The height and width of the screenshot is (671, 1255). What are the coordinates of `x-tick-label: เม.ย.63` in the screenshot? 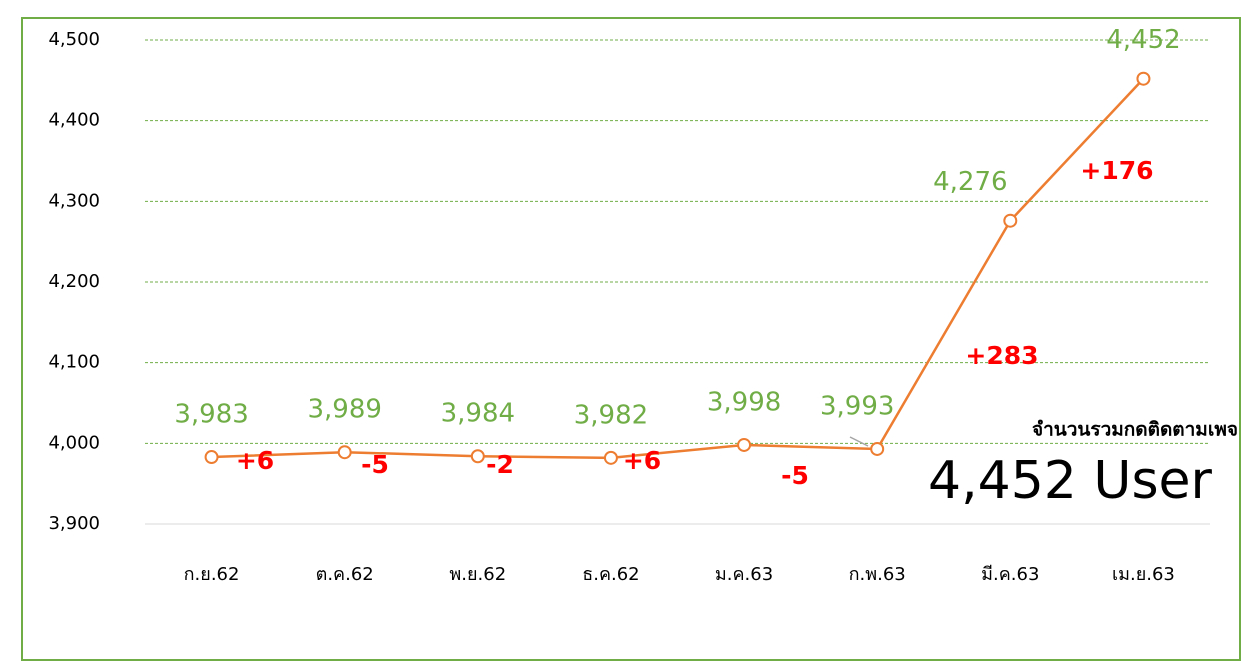 It's located at (1143, 574).